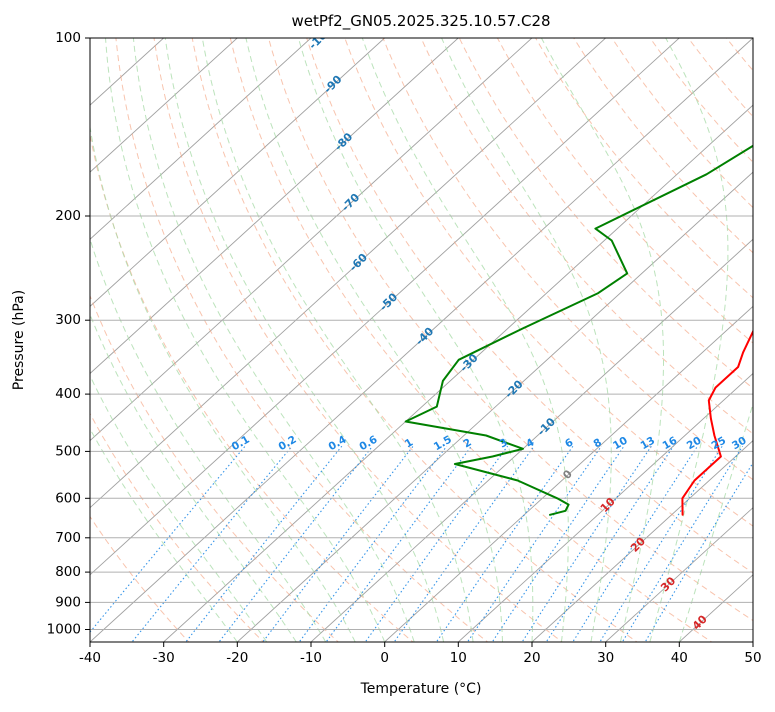 The height and width of the screenshot is (712, 775). What do you see at coordinates (68, 572) in the screenshot?
I see `y-tick-label: 800` at bounding box center [68, 572].